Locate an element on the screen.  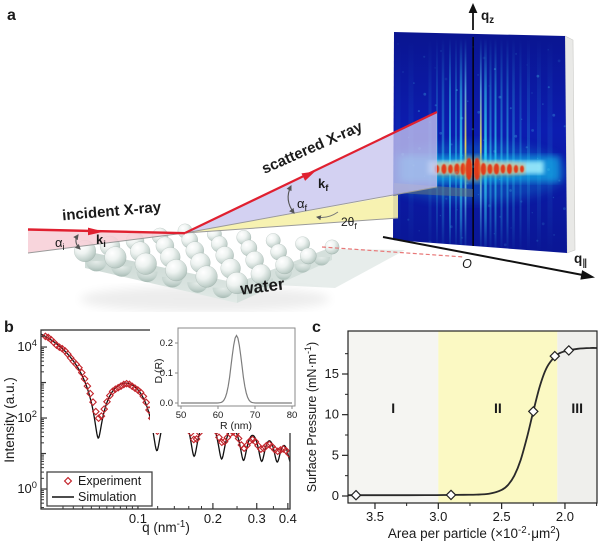
region-label-I: I is located at coordinates (393, 408).